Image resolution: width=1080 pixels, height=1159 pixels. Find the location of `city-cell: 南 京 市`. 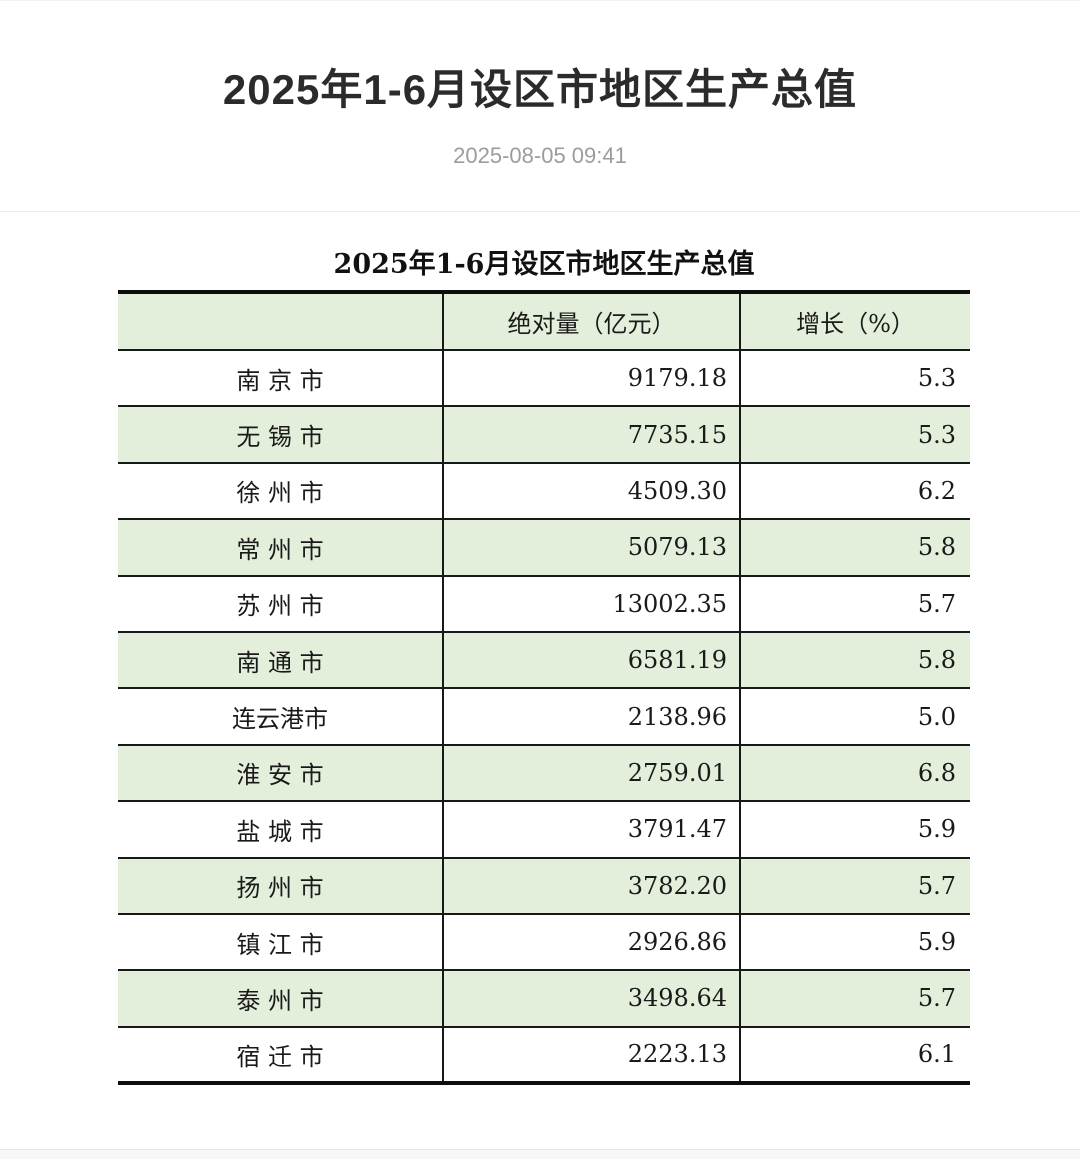

city-cell: 南 京 市 is located at coordinates (280, 379).